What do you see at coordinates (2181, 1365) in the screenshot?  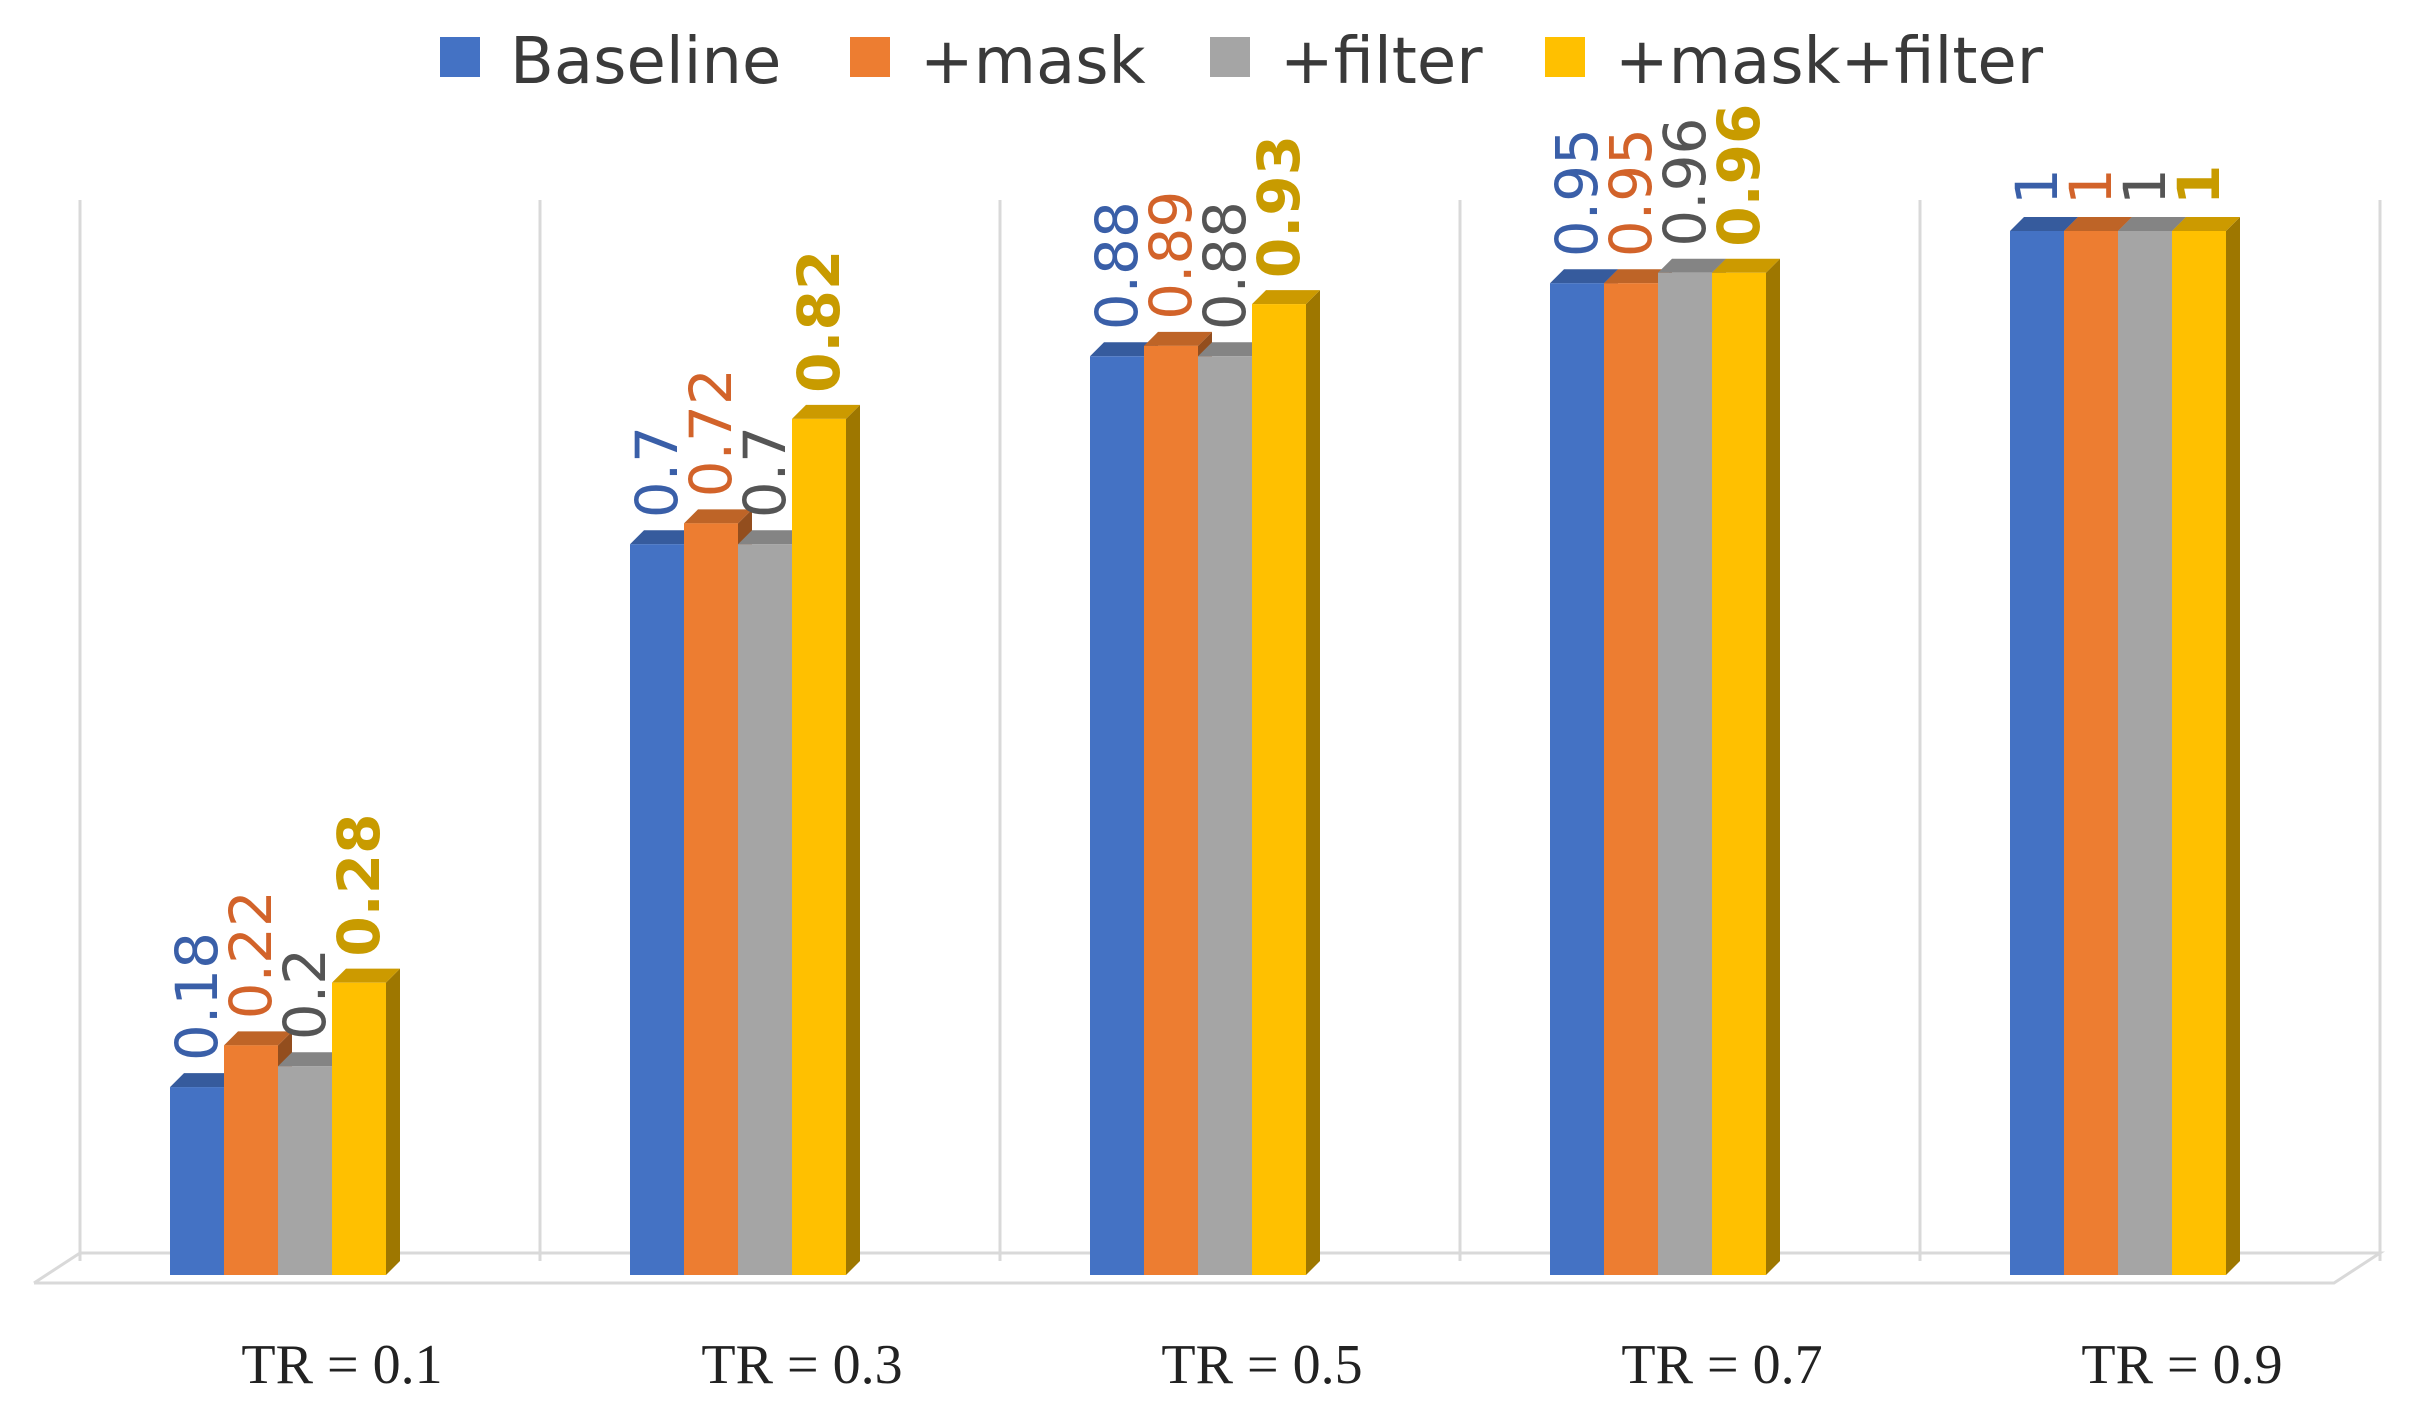 I see `category-label: TR = 0.9` at bounding box center [2181, 1365].